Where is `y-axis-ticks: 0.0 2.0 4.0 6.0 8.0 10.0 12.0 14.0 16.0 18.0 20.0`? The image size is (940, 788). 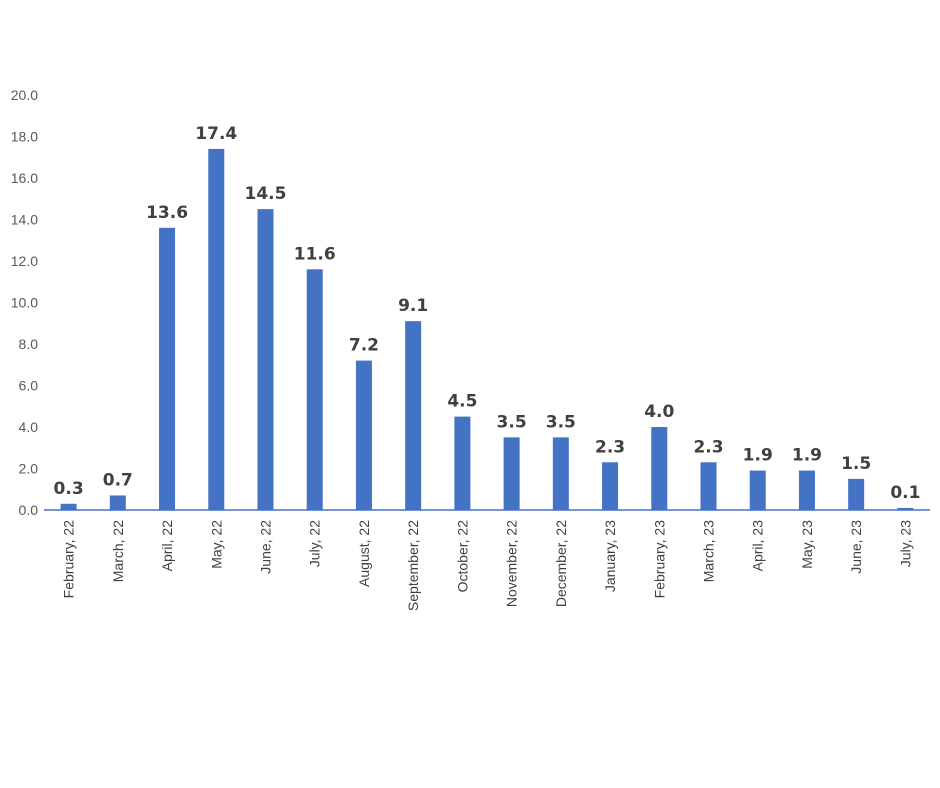
y-axis-ticks: 0.0 2.0 4.0 6.0 8.0 10.0 12.0 14.0 16.0 18.0 20.0 is located at coordinates (24, 302).